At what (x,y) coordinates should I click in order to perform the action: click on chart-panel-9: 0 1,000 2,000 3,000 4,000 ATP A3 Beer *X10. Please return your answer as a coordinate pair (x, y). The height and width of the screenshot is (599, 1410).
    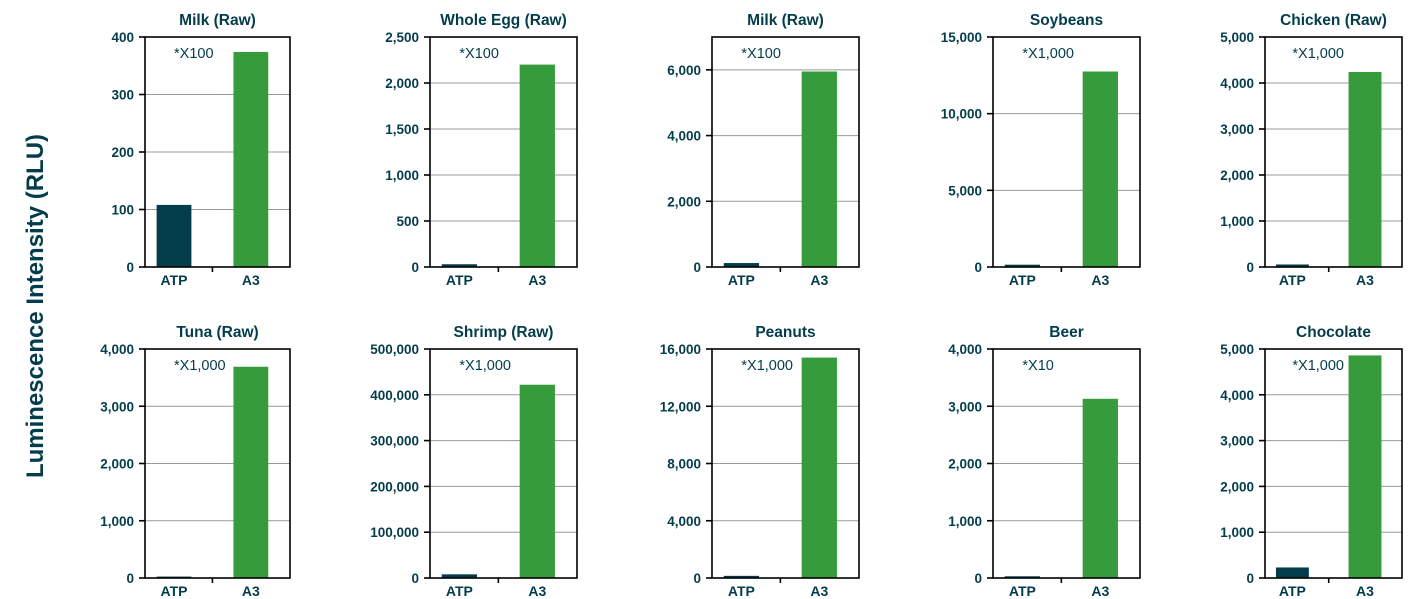
    Looking at the image, I should click on (1044, 461).